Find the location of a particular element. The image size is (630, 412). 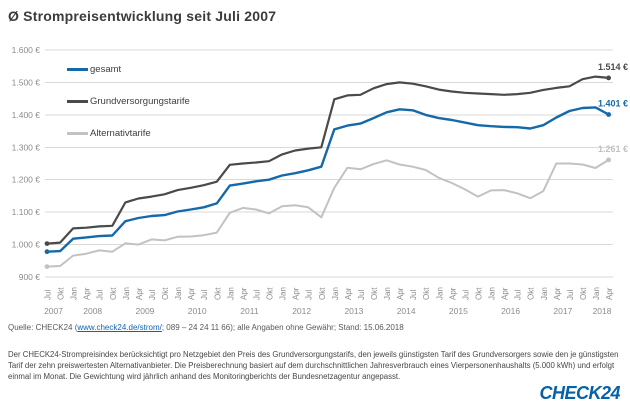

x-axis-year-label: 2013 is located at coordinates (353, 311).